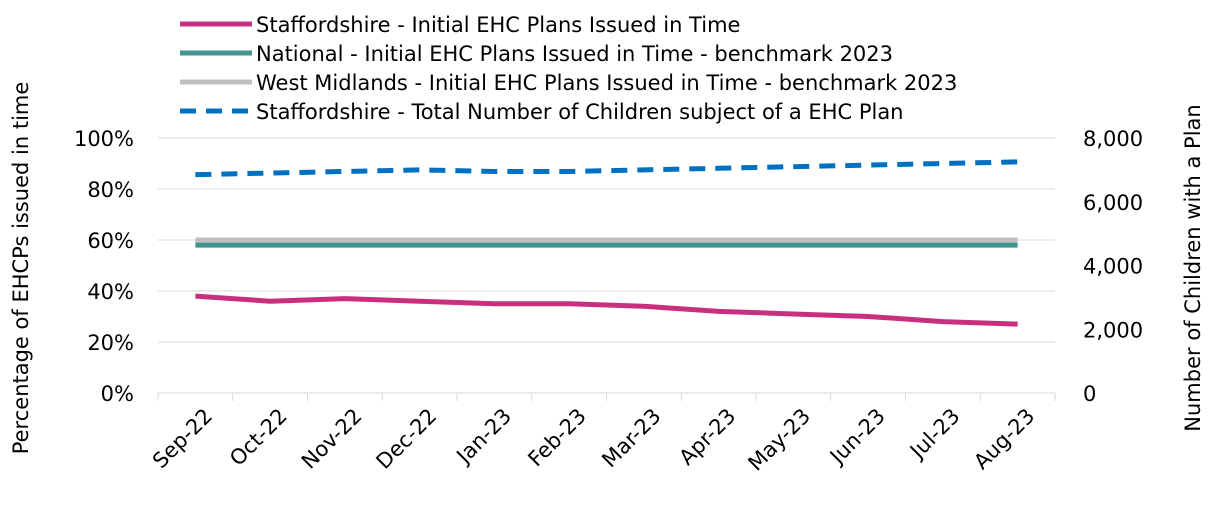  Describe the element at coordinates (779, 440) in the screenshot. I see `x-tick-label: May-23` at that location.